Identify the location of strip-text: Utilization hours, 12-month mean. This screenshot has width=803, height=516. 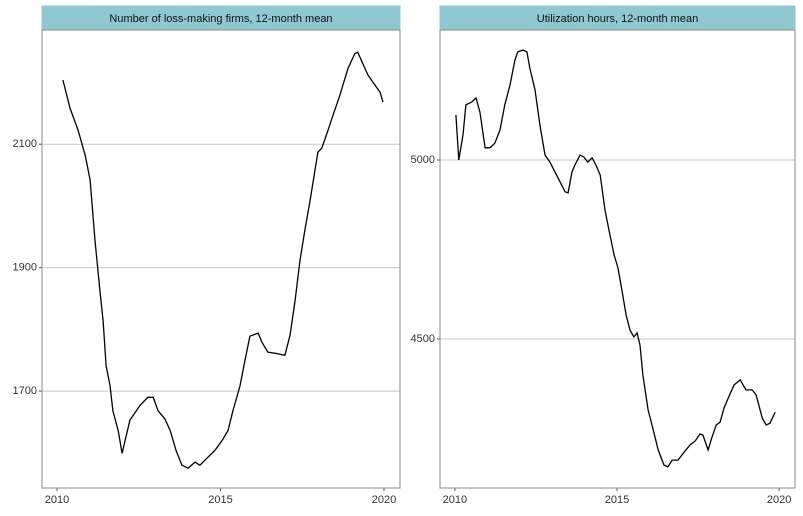
(617, 19).